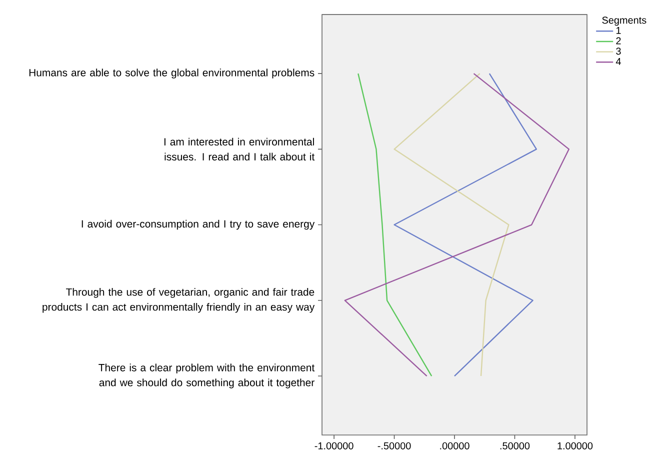  Describe the element at coordinates (618, 61) in the screenshot. I see `legend-label: 4` at that location.